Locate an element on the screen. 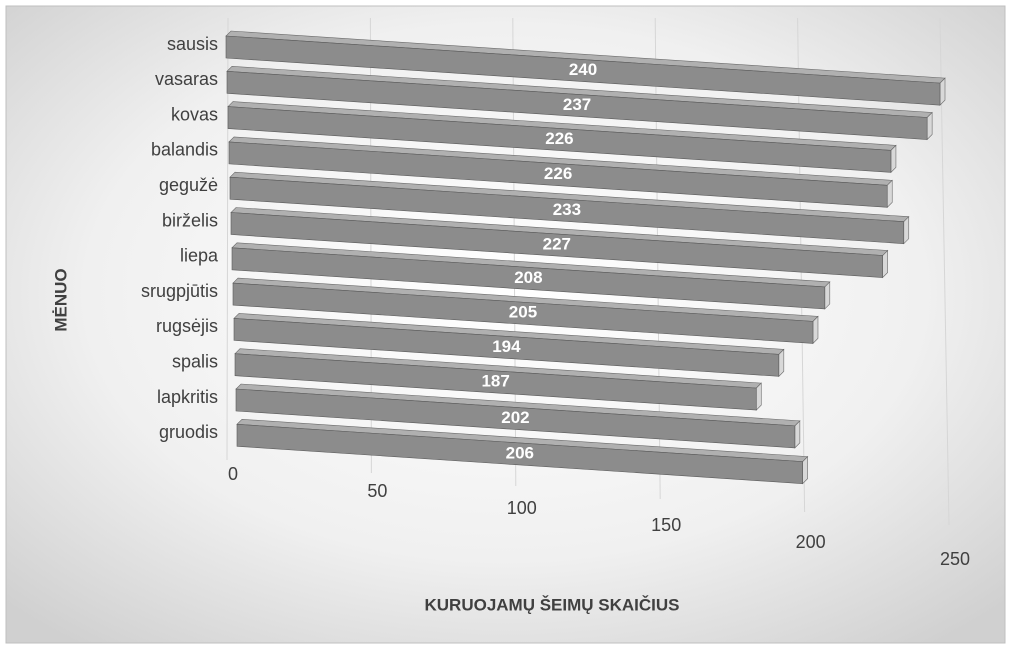 This screenshot has height=649, width=1011. value-label: 227 is located at coordinates (557, 243).